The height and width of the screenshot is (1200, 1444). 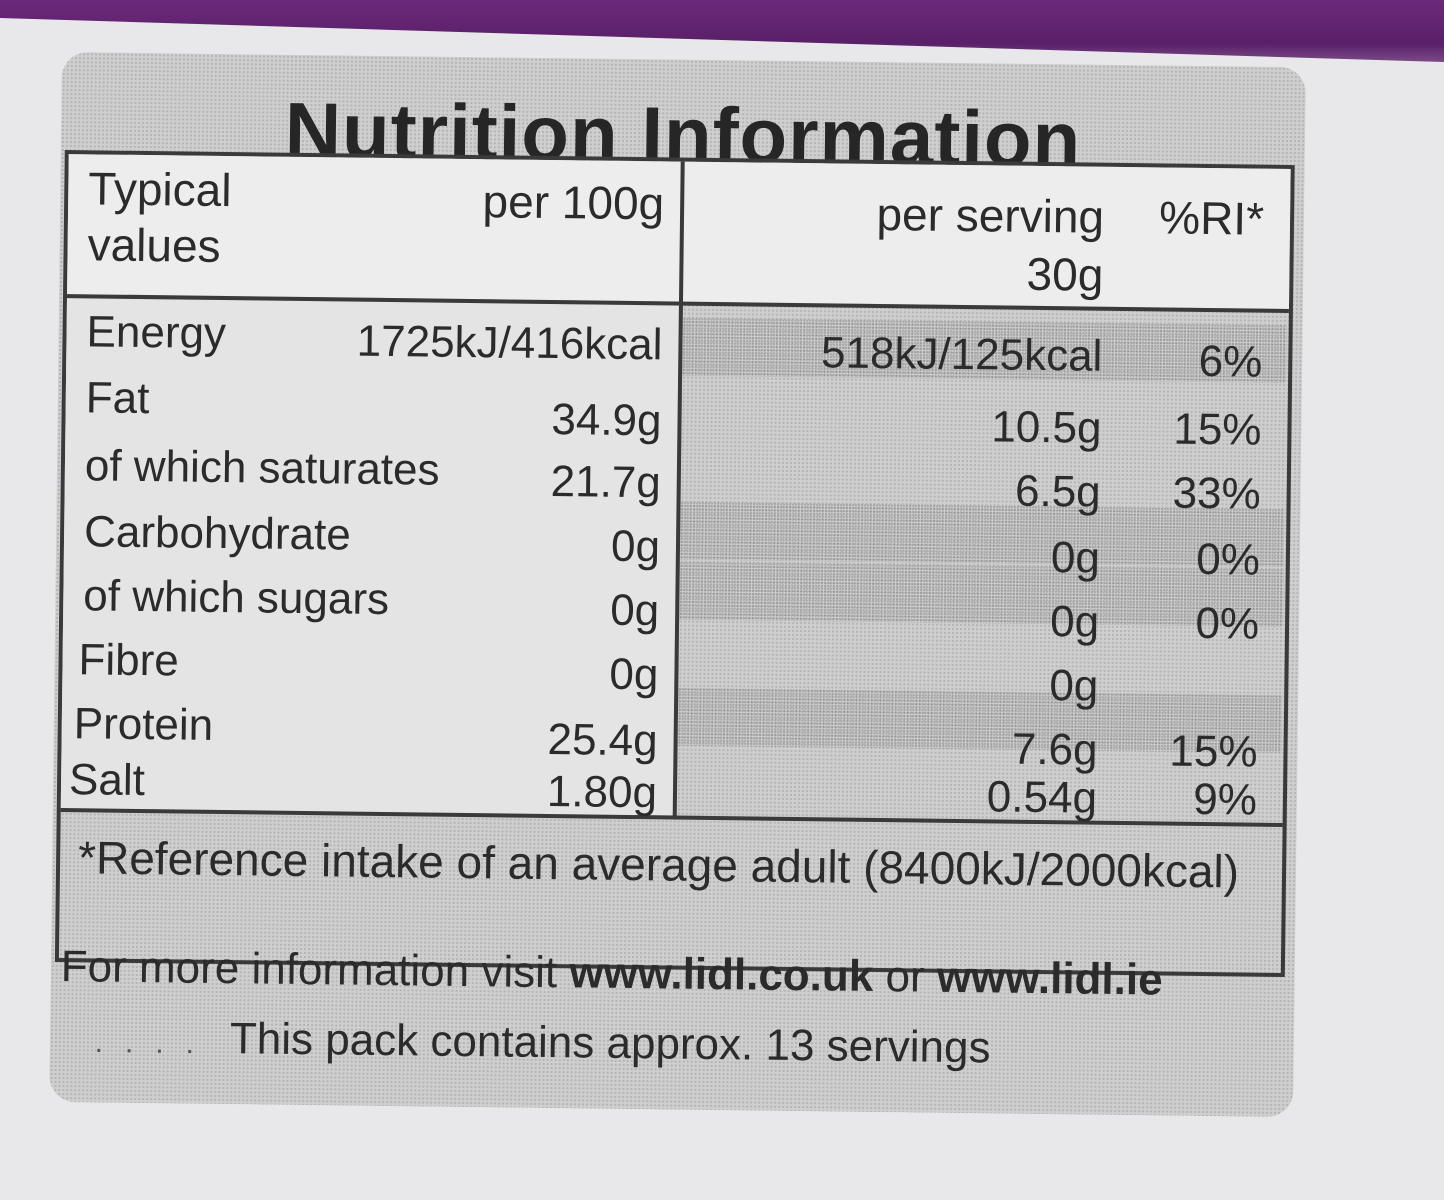 What do you see at coordinates (1230, 361) in the screenshot?
I see `row-ri: 6%` at bounding box center [1230, 361].